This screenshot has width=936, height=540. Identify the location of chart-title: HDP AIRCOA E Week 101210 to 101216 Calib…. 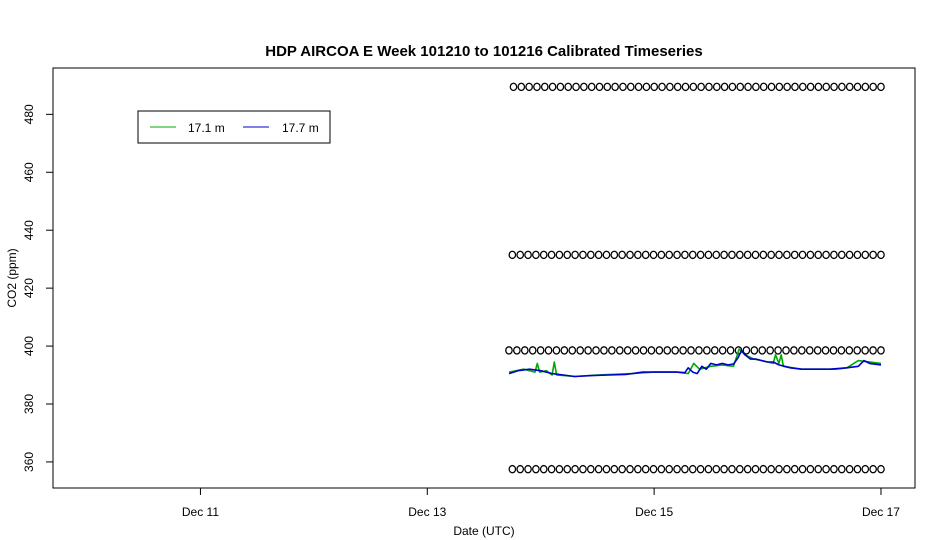
(483, 51).